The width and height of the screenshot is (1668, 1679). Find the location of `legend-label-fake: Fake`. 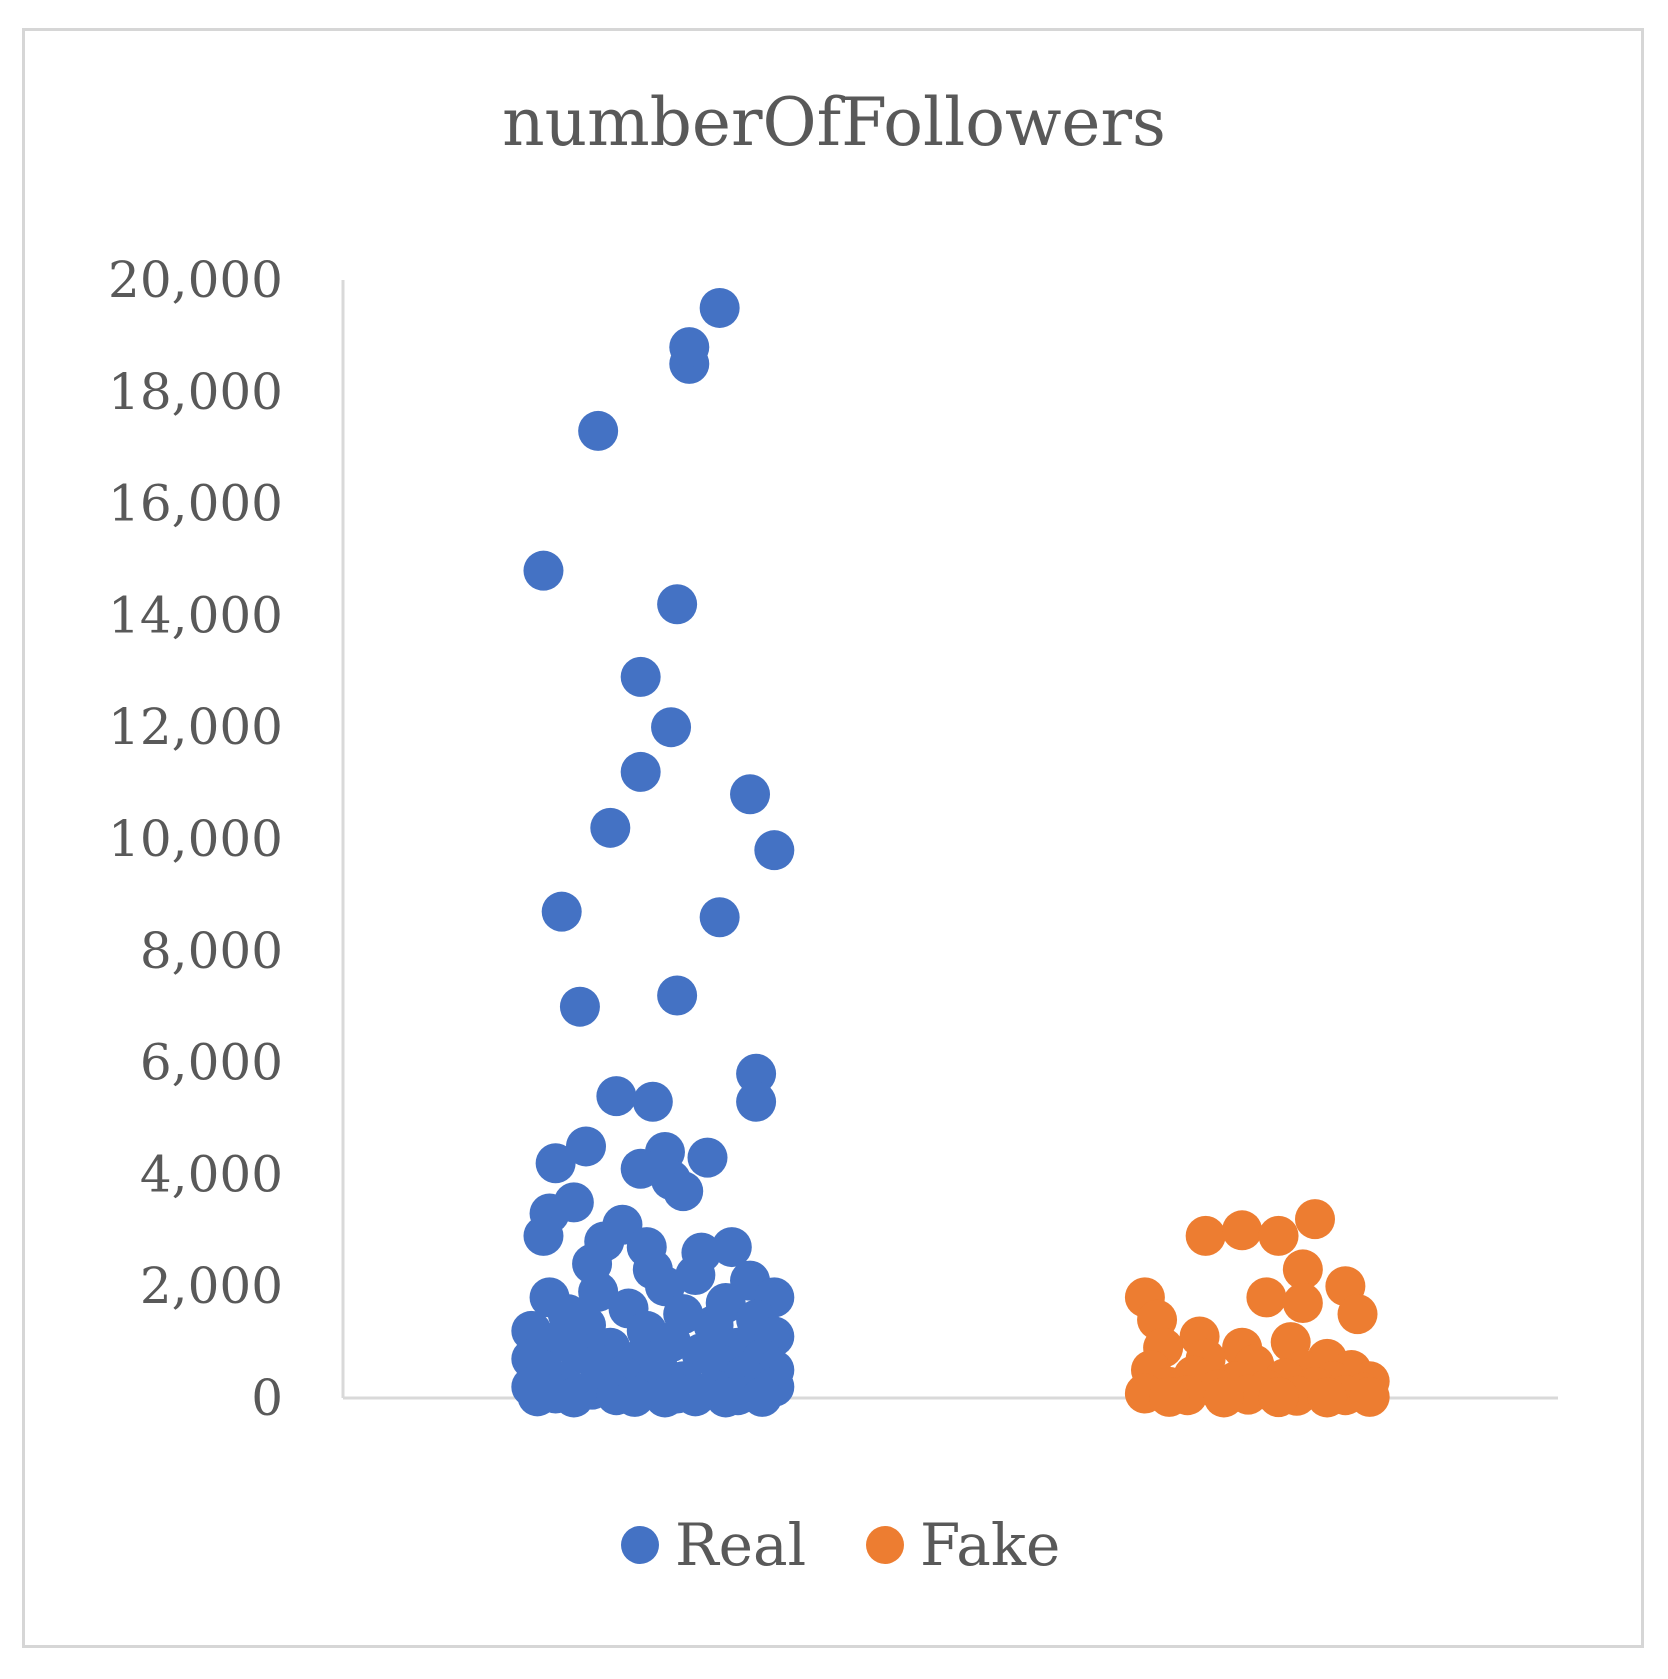

legend-label-fake: Fake is located at coordinates (990, 1545).